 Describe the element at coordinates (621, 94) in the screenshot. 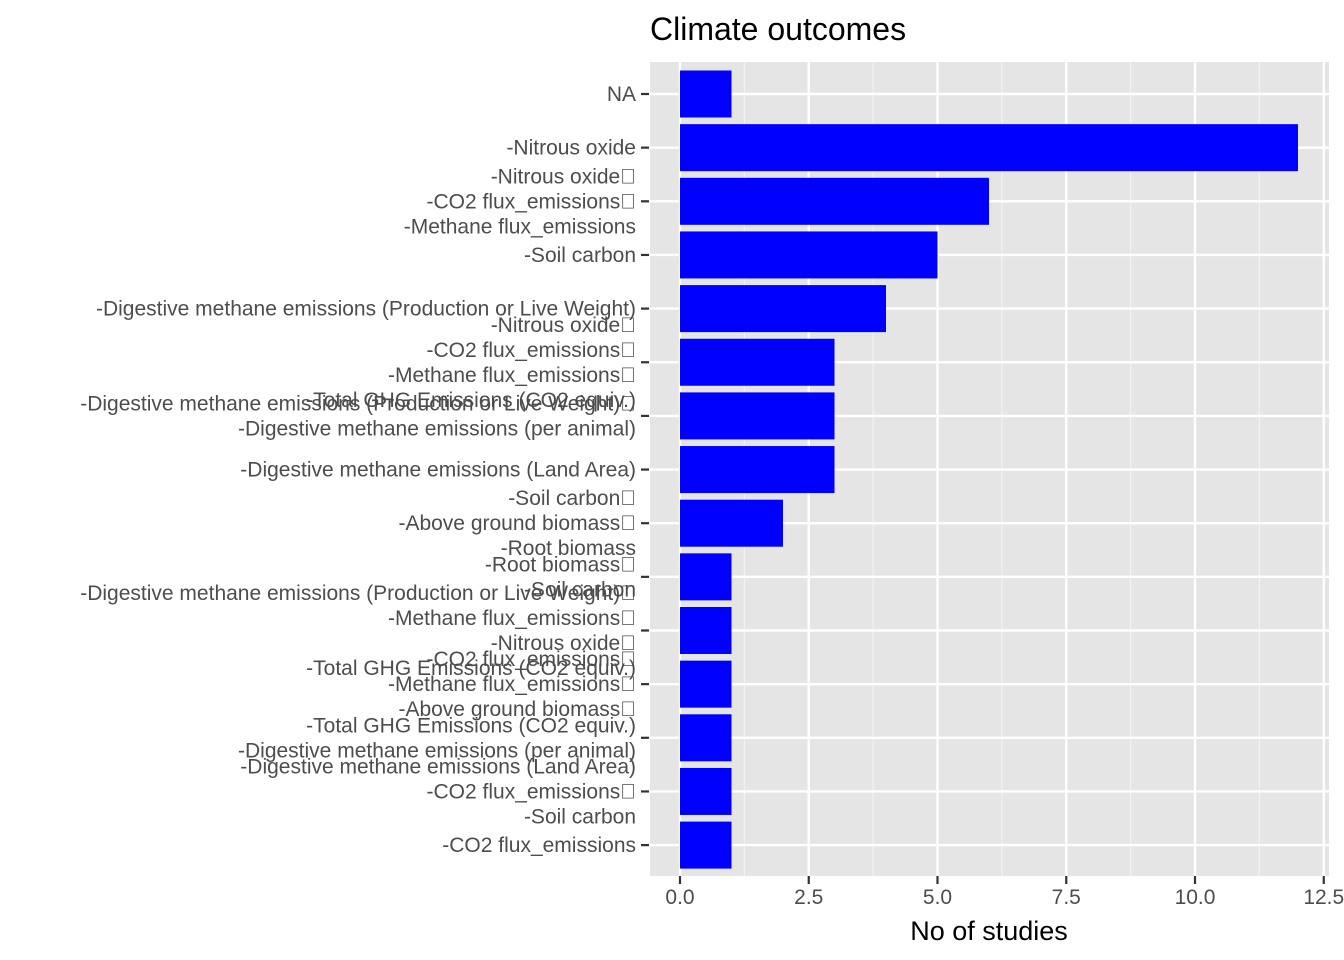

I see `y-tick-label: NA` at that location.